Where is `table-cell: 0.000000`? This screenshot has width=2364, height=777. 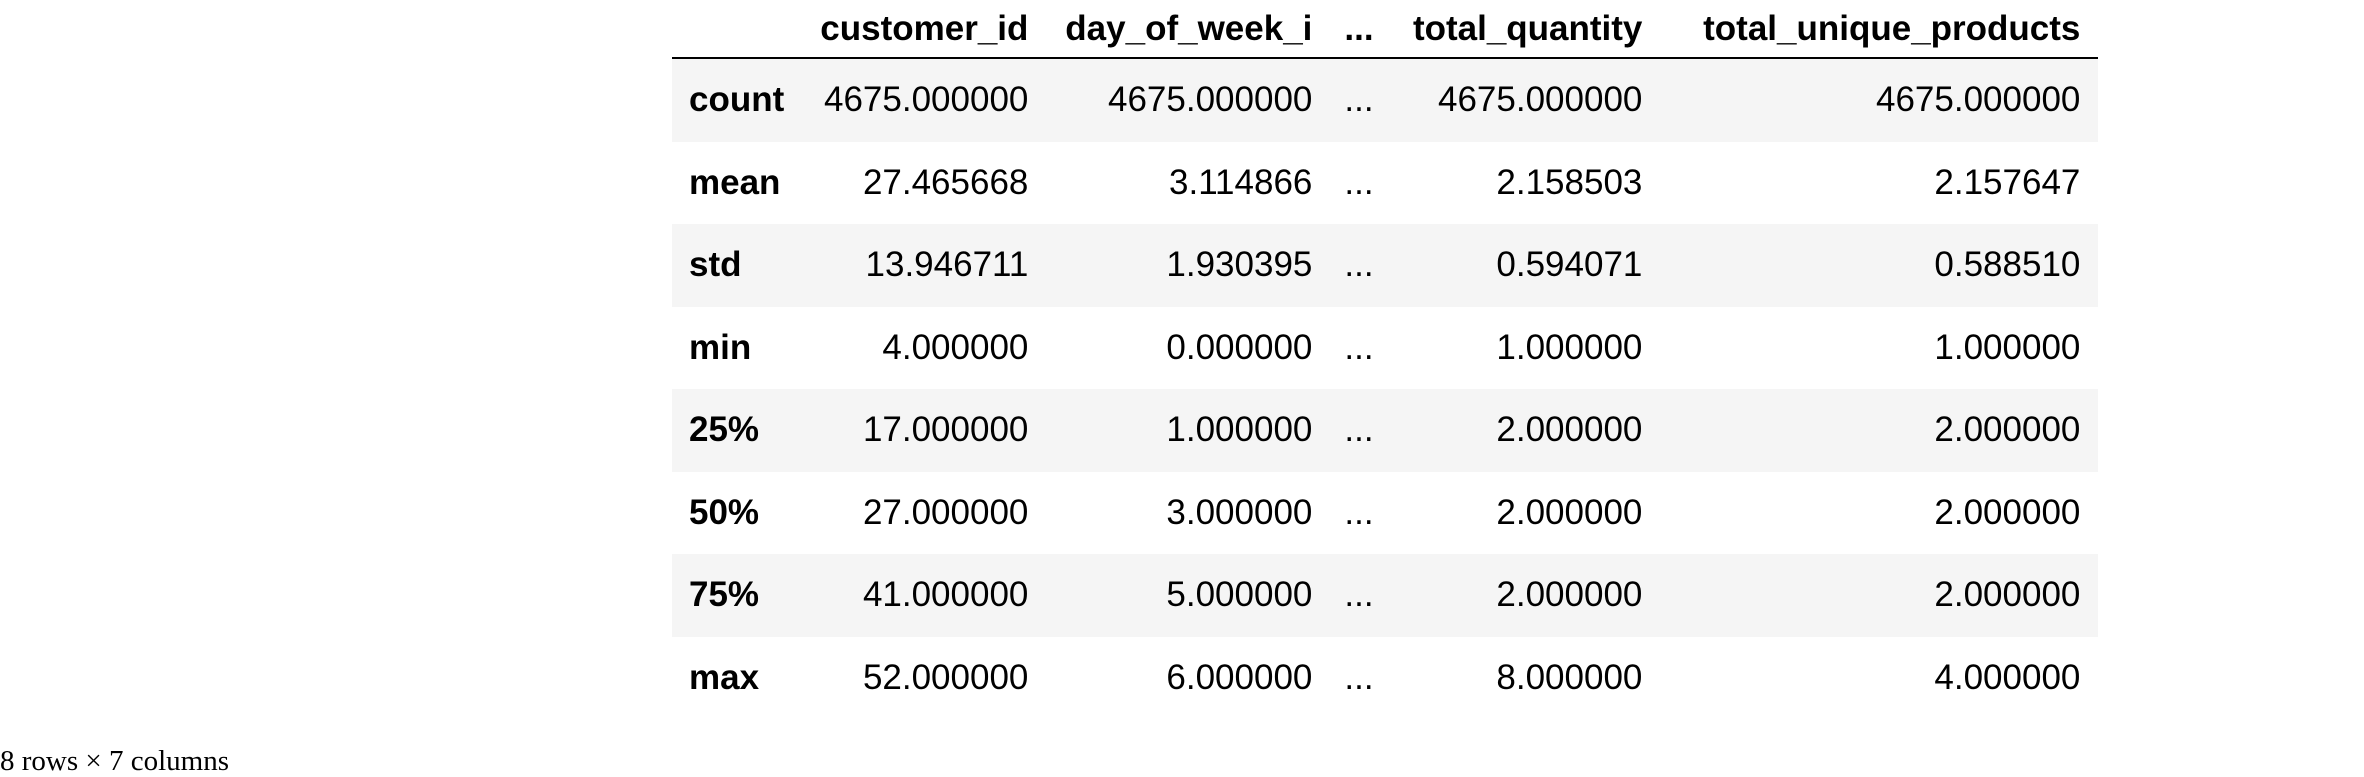
table-cell: 0.000000 is located at coordinates (1239, 347).